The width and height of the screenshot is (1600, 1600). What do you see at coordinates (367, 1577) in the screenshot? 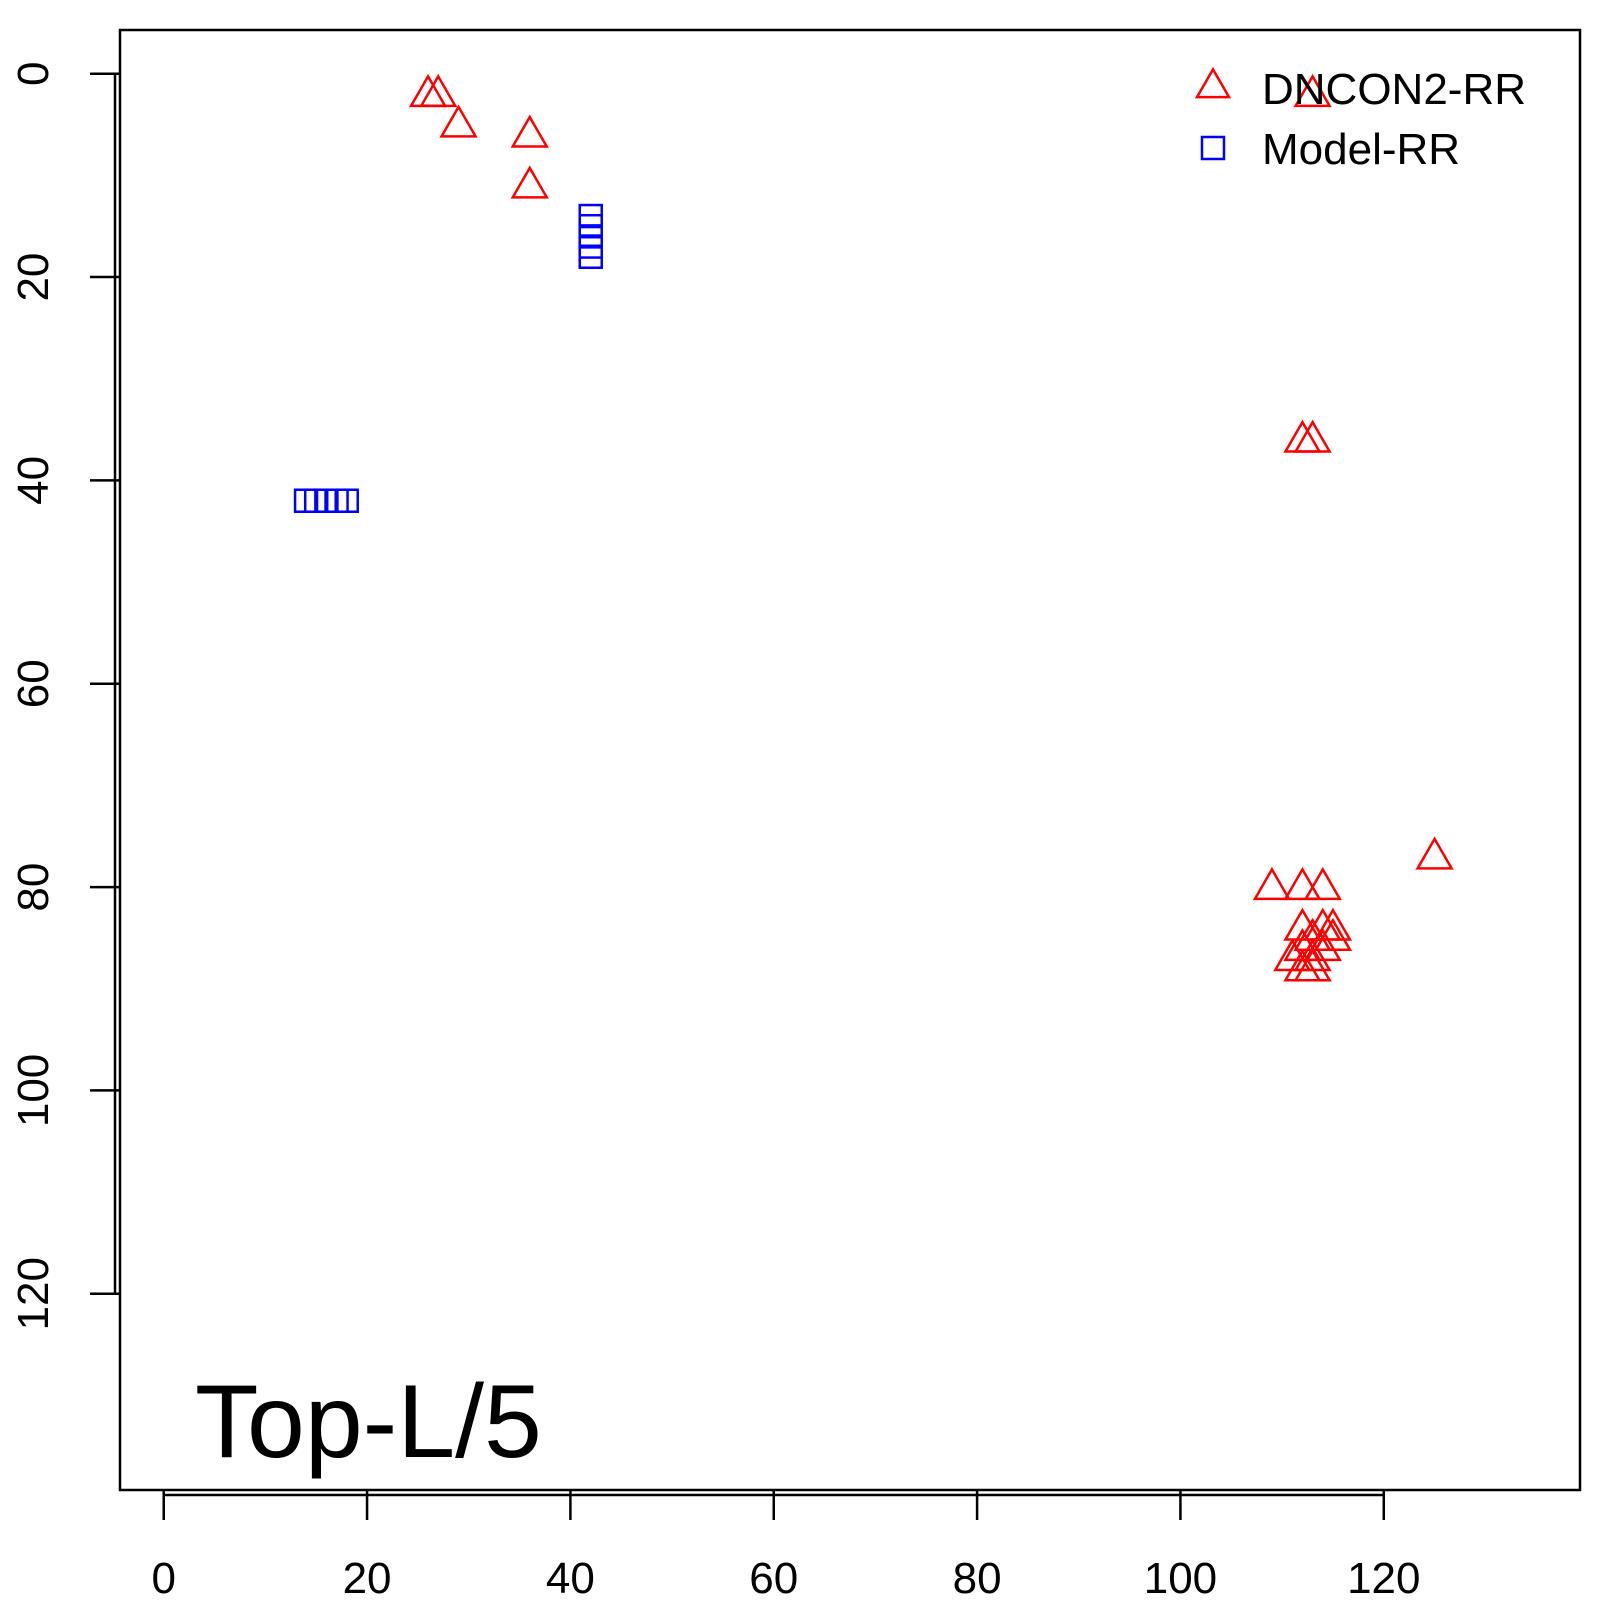
I see `x-tick-label: 20` at bounding box center [367, 1577].